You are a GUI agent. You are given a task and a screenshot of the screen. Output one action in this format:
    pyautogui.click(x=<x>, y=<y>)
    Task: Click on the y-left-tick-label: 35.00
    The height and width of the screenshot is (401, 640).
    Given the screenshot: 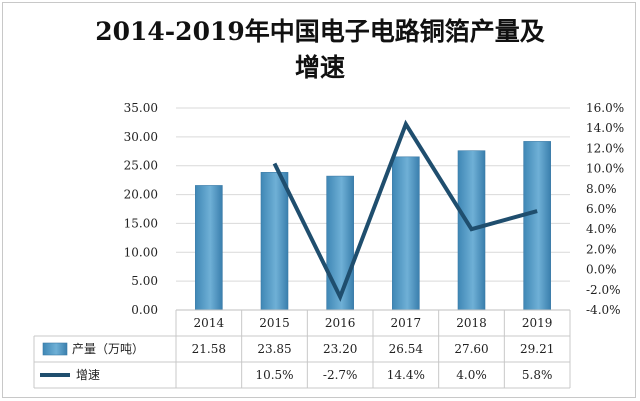 What is the action you would take?
    pyautogui.click(x=141, y=108)
    